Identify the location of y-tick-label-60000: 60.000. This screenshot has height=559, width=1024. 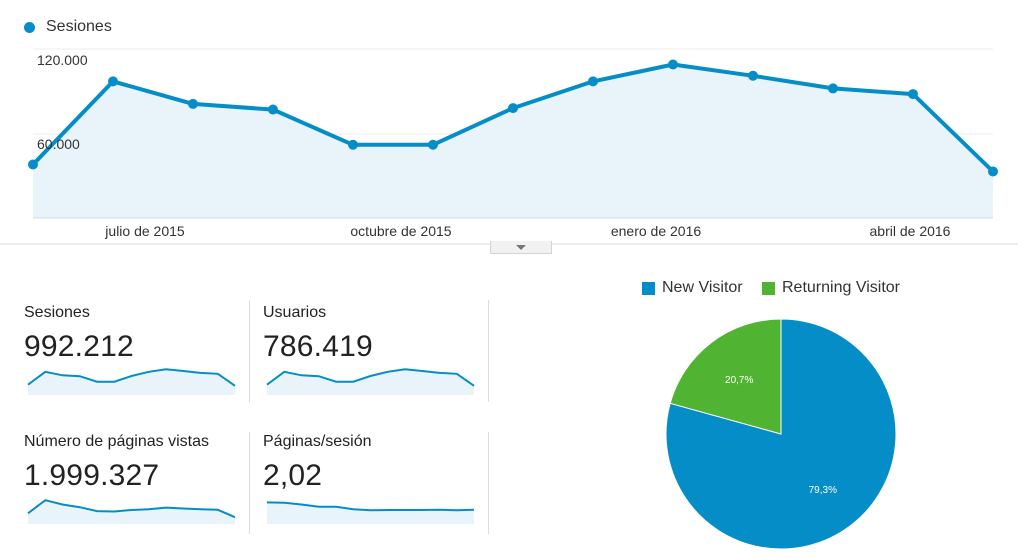
(58, 144).